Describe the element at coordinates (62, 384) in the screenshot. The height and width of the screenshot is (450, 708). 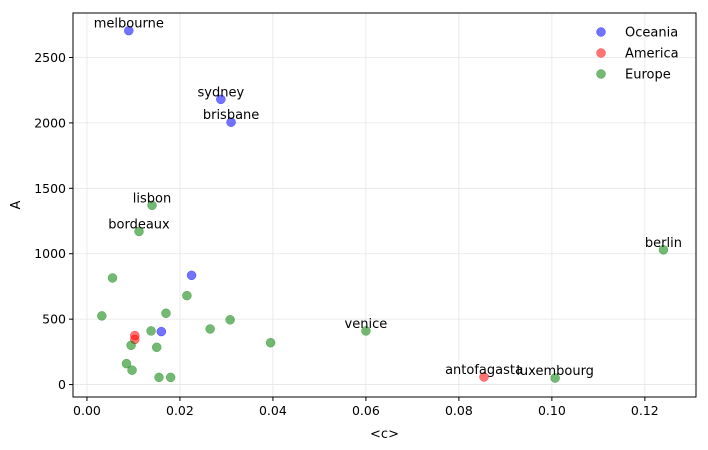
I see `y-tick-label: 0` at that location.